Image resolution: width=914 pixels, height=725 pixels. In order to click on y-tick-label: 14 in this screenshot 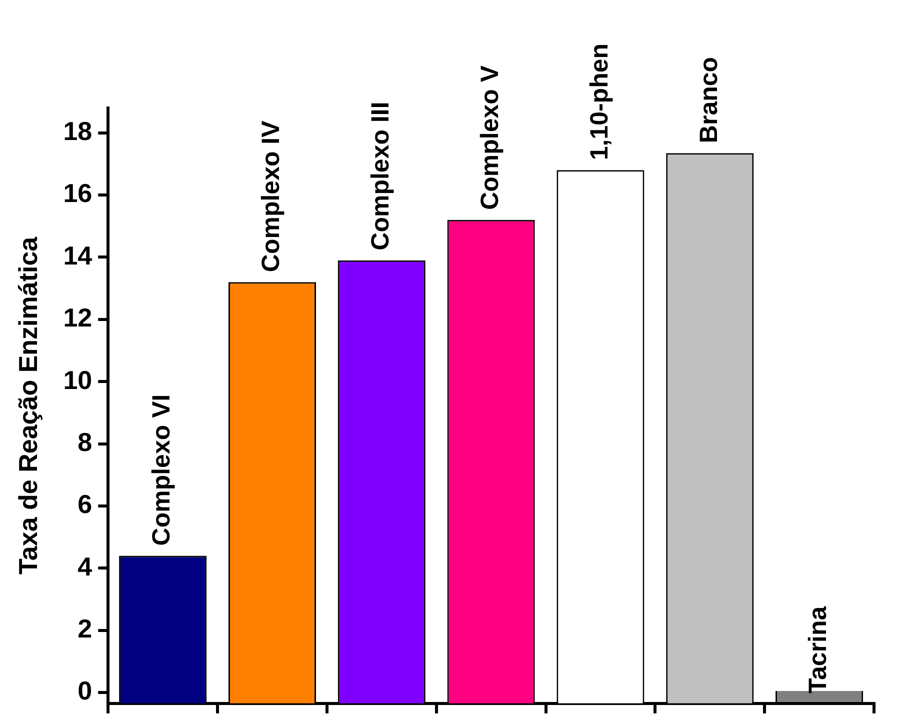, I will do `click(78, 255)`.